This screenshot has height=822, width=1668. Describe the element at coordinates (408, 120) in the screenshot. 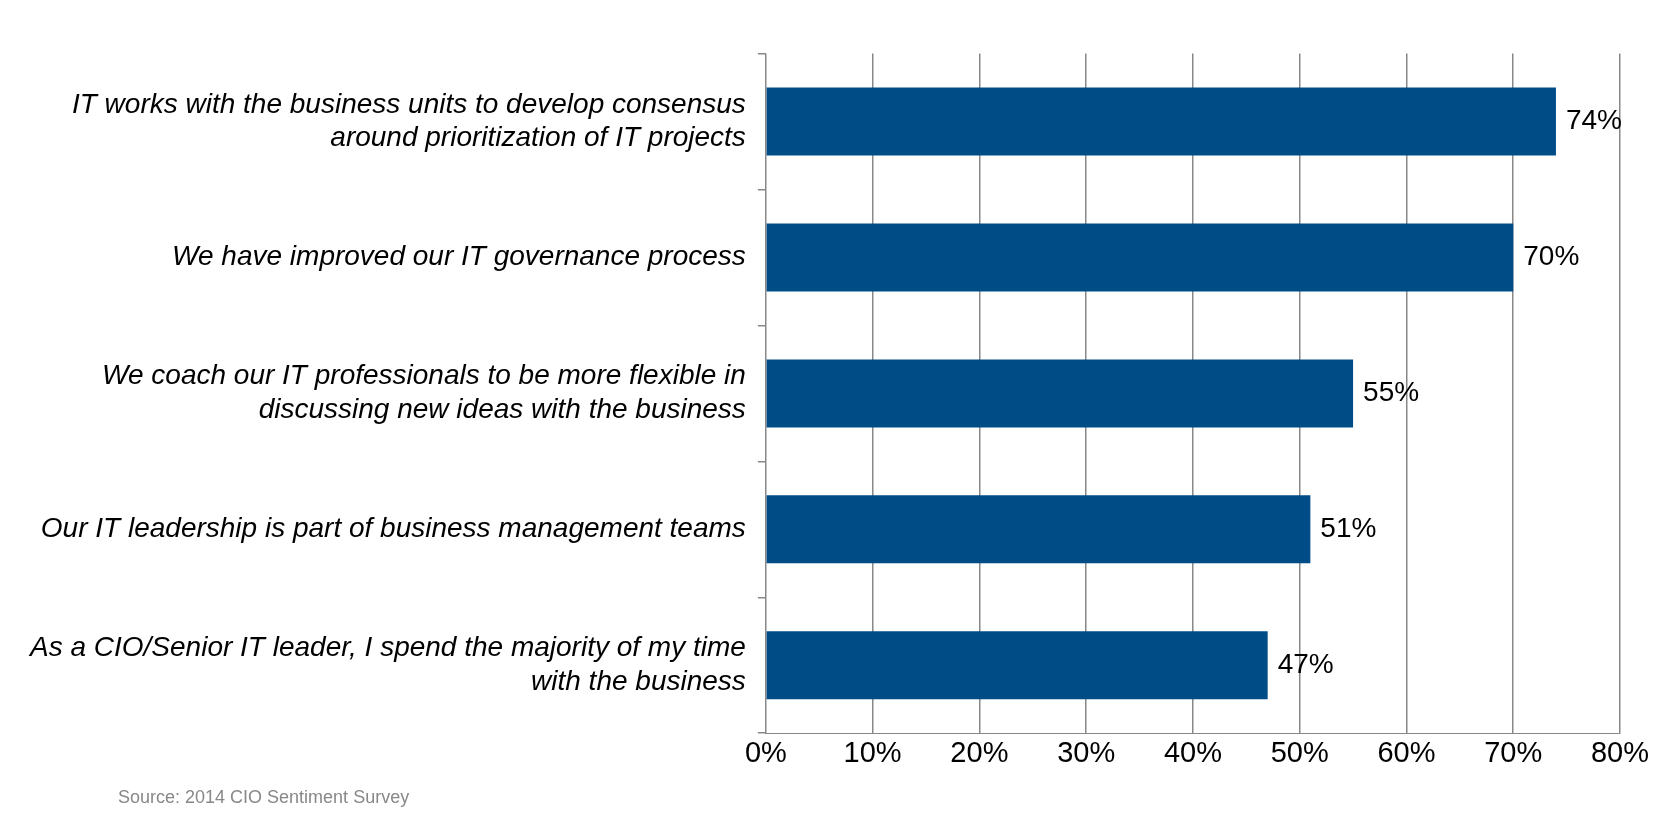

I see `y-tick-label: IT works with the business units to develop consensus around prioritization of IT projects` at that location.